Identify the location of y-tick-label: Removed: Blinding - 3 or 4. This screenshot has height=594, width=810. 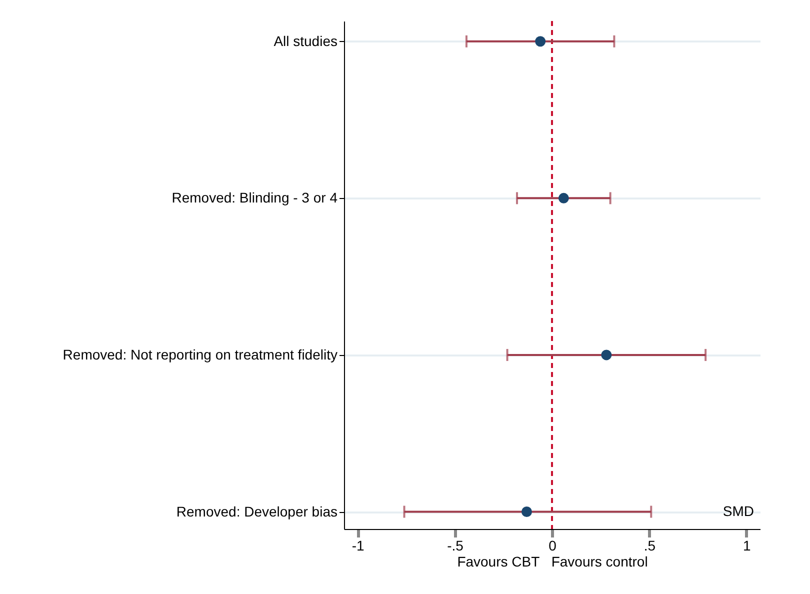
(255, 198).